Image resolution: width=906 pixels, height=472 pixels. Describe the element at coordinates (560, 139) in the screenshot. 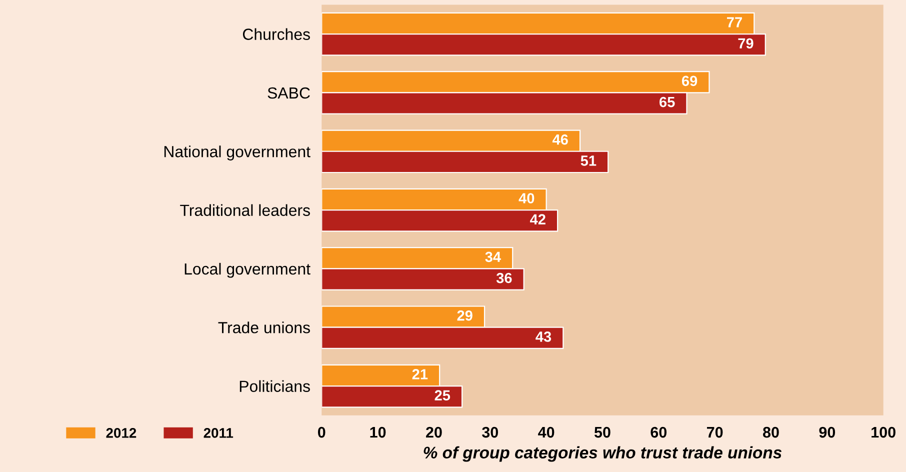

I see `data-label: 46` at that location.